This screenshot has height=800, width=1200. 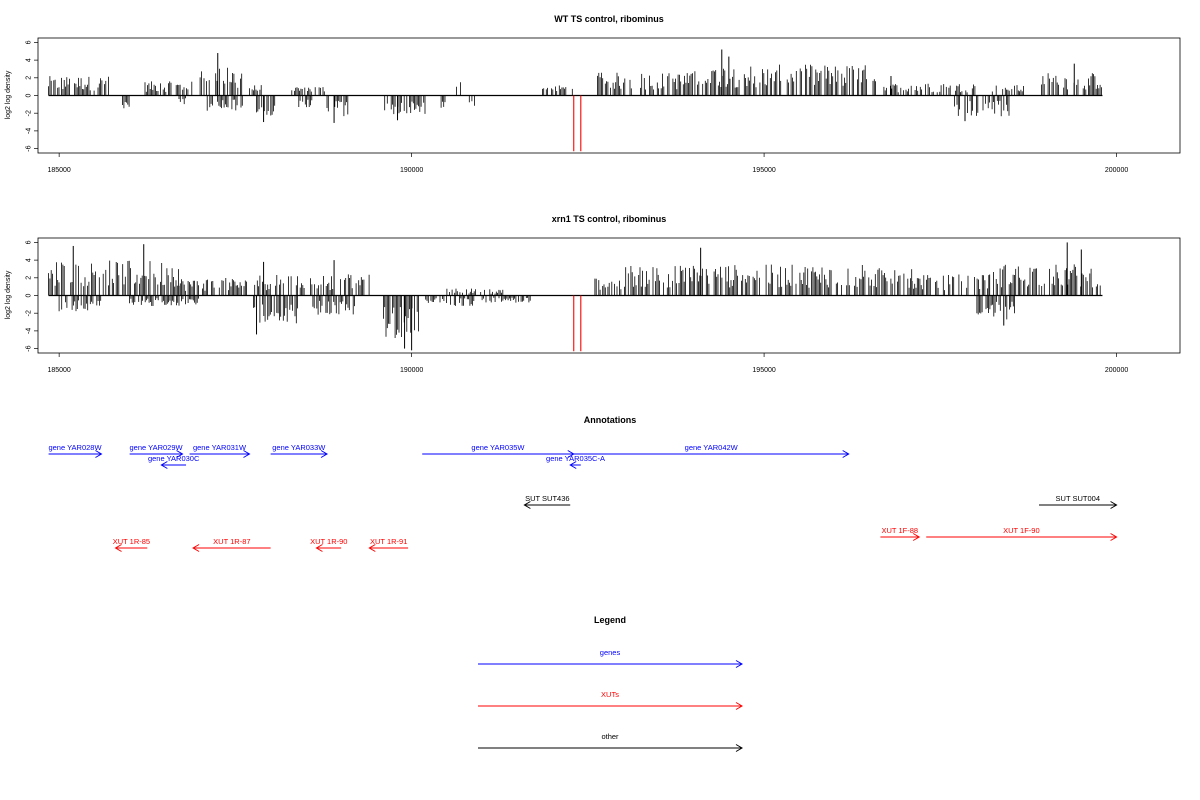 What do you see at coordinates (1021, 530) in the screenshot?
I see `feature-label: XUT 1F-90` at bounding box center [1021, 530].